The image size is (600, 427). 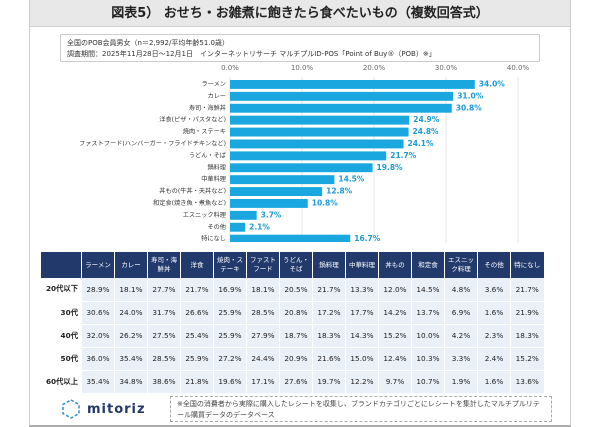 I want to click on table-cell: 6.9%, so click(x=461, y=313).